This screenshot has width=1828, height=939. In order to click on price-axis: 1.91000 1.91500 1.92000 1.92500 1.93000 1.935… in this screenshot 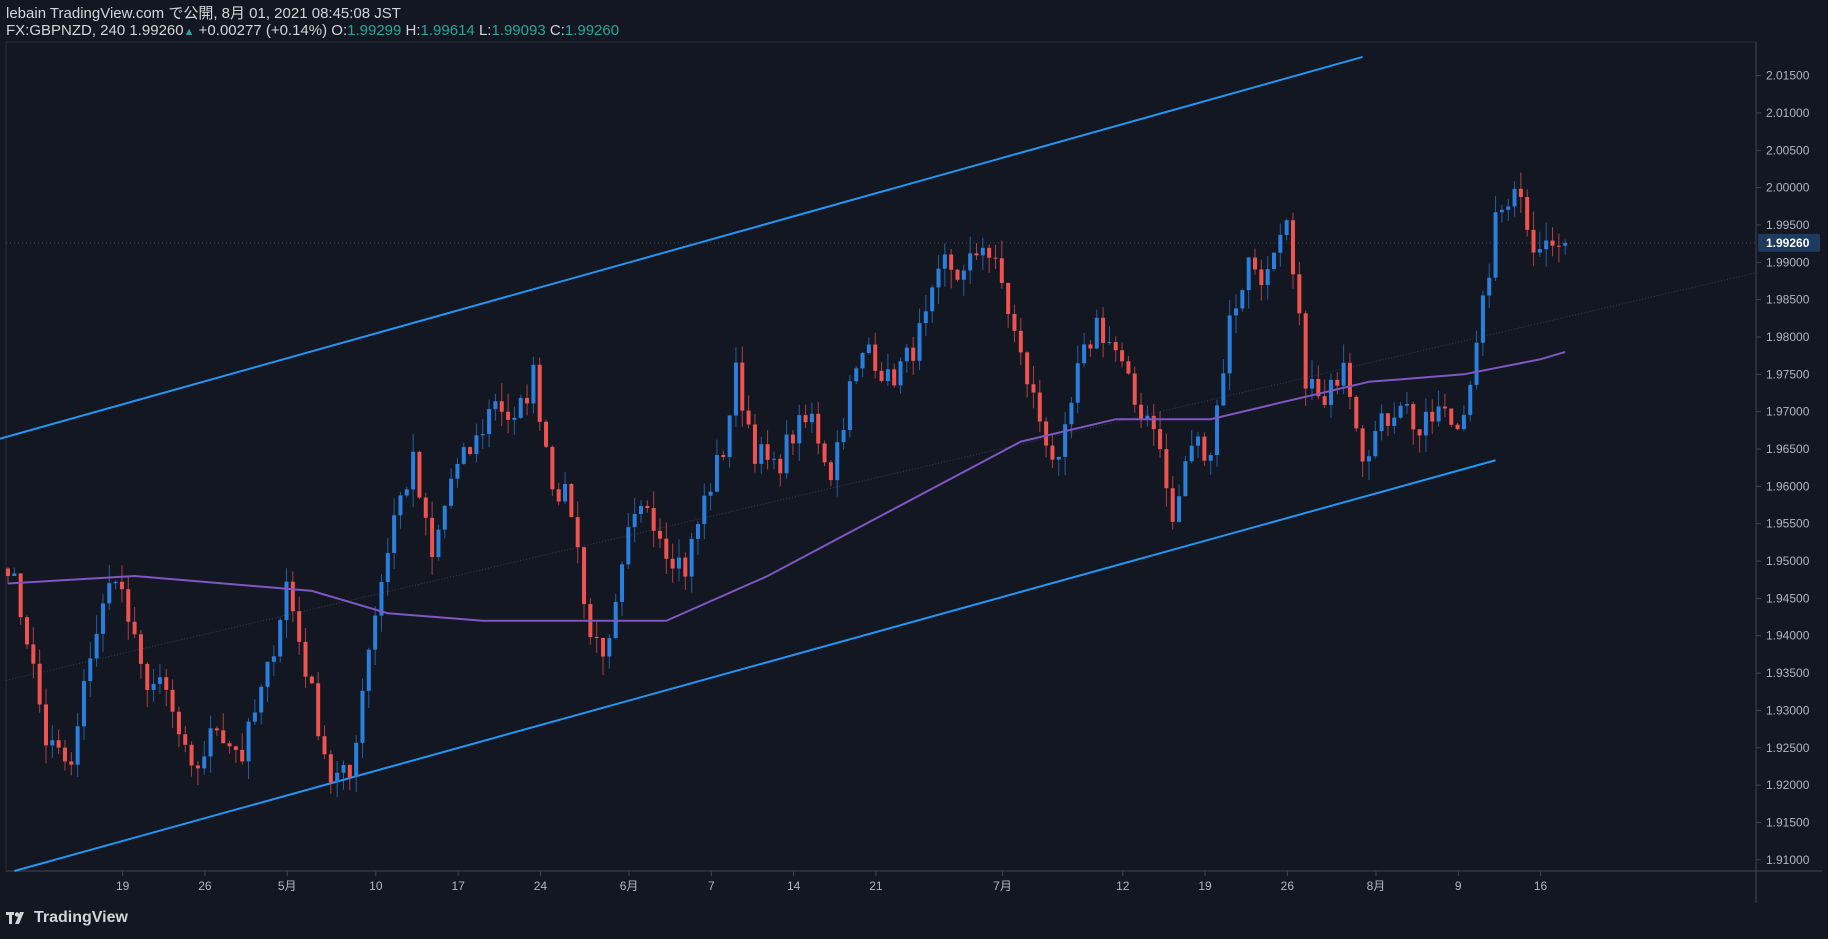, I will do `click(1788, 468)`.